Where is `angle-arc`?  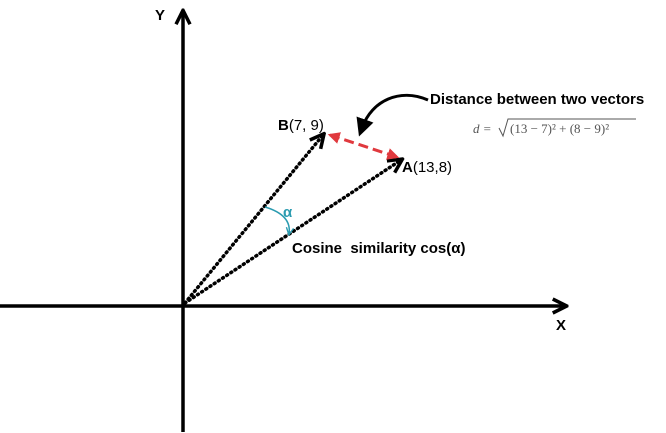 angle-arc is located at coordinates (276, 220).